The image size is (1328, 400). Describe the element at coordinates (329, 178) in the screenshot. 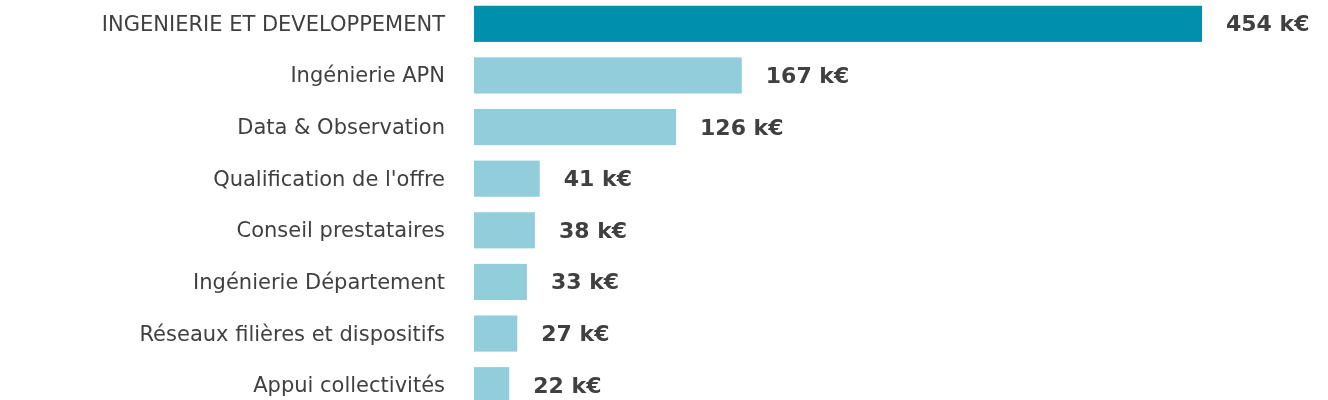

I see `y-tick-label: Qualification de l'offre` at that location.